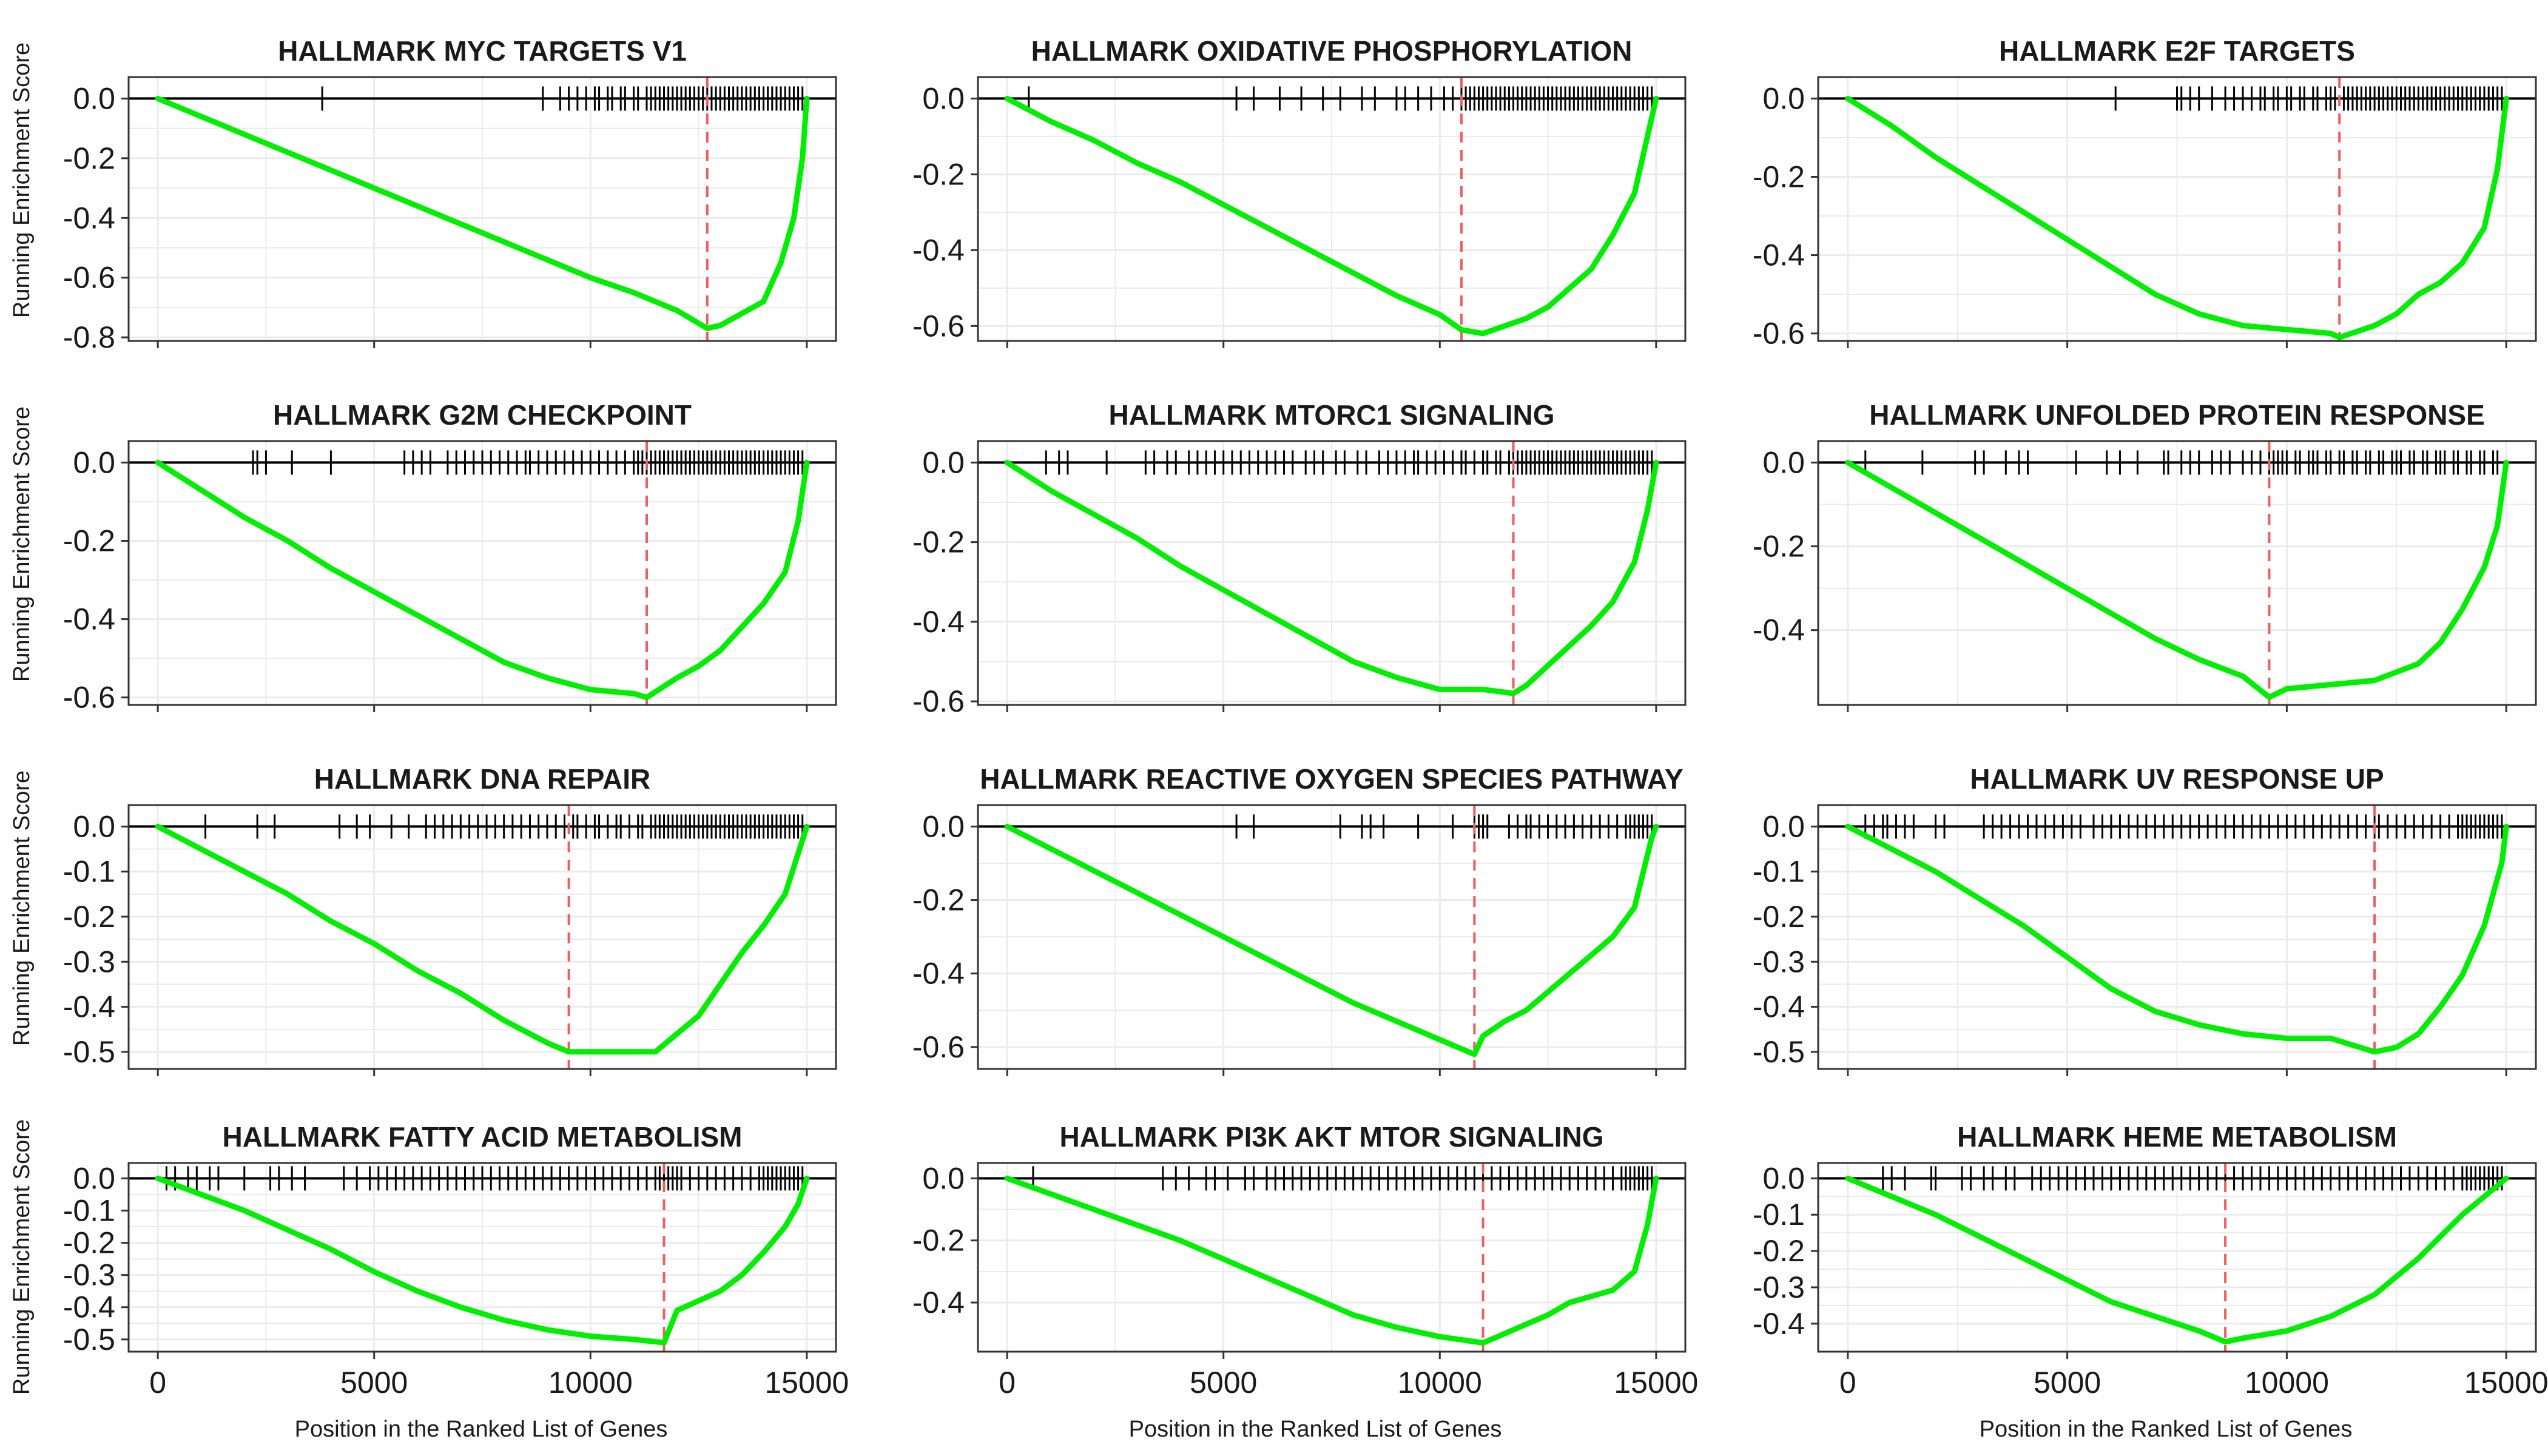 The image size is (2548, 1456). Describe the element at coordinates (1332, 779) in the screenshot. I see `panel-title: HALLMARK REACTIVE OXYGEN SPECIES PATHWAY` at that location.